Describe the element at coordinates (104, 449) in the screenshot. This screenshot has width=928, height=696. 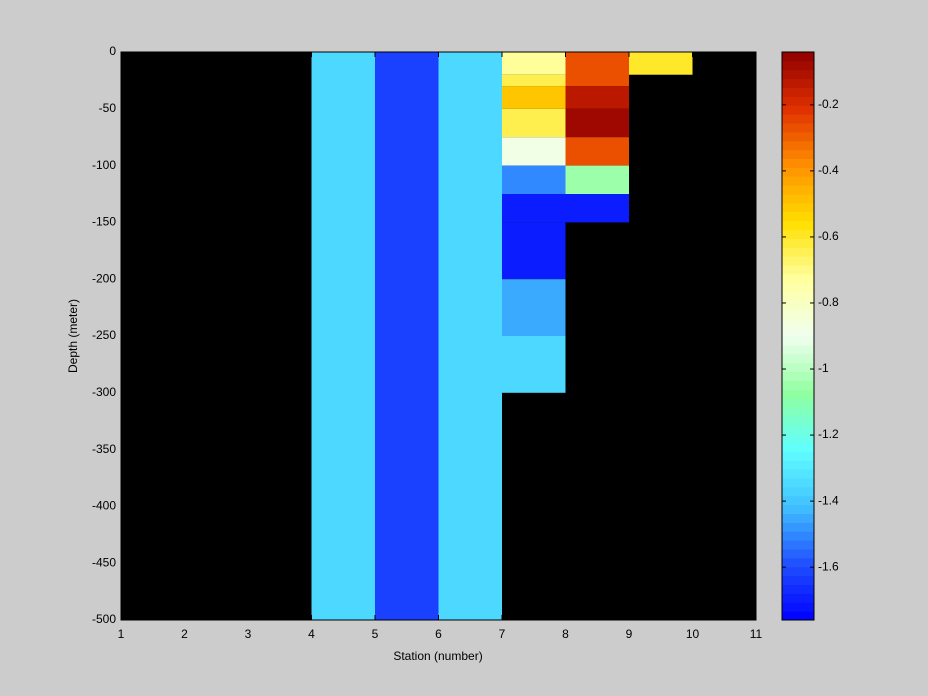
I see `y-tick-label: -350` at that location.